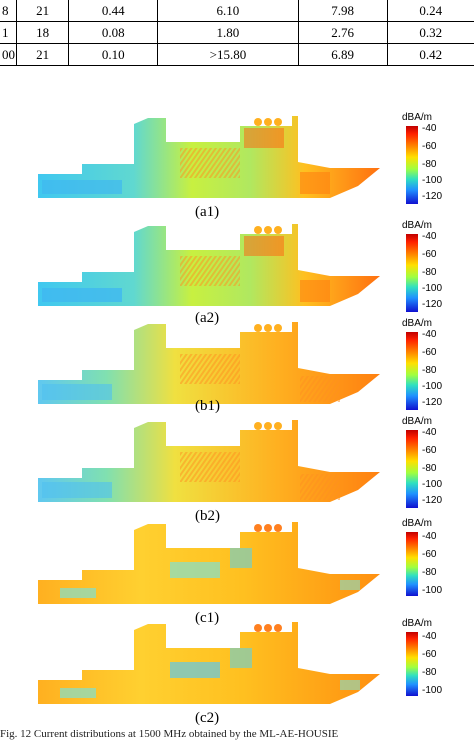  I want to click on table-cell: 6.10, so click(228, 11).